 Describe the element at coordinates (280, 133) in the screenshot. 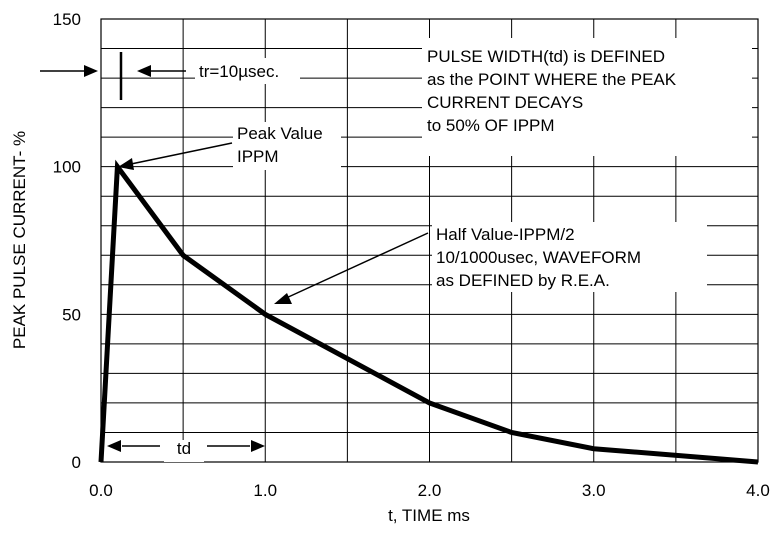

I see `peak-label-line-1: Peak Value` at that location.